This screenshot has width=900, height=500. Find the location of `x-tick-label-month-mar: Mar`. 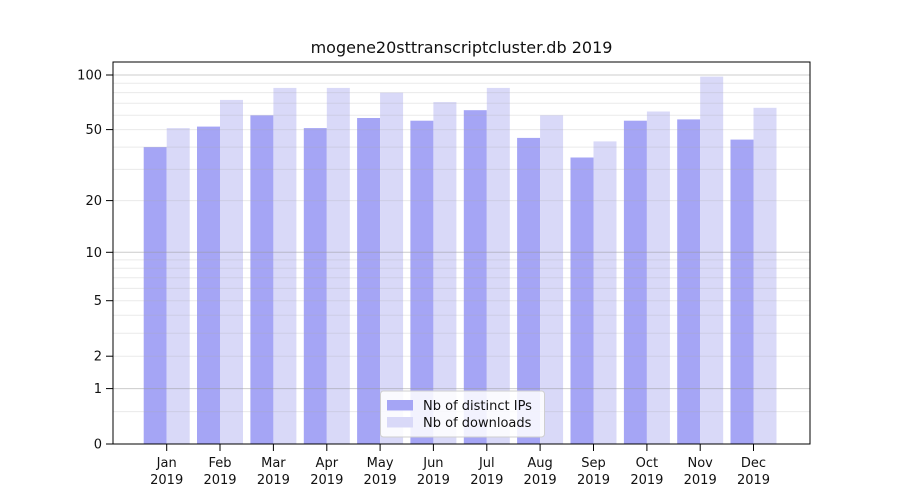

x-tick-label-month-mar: Mar is located at coordinates (273, 463).